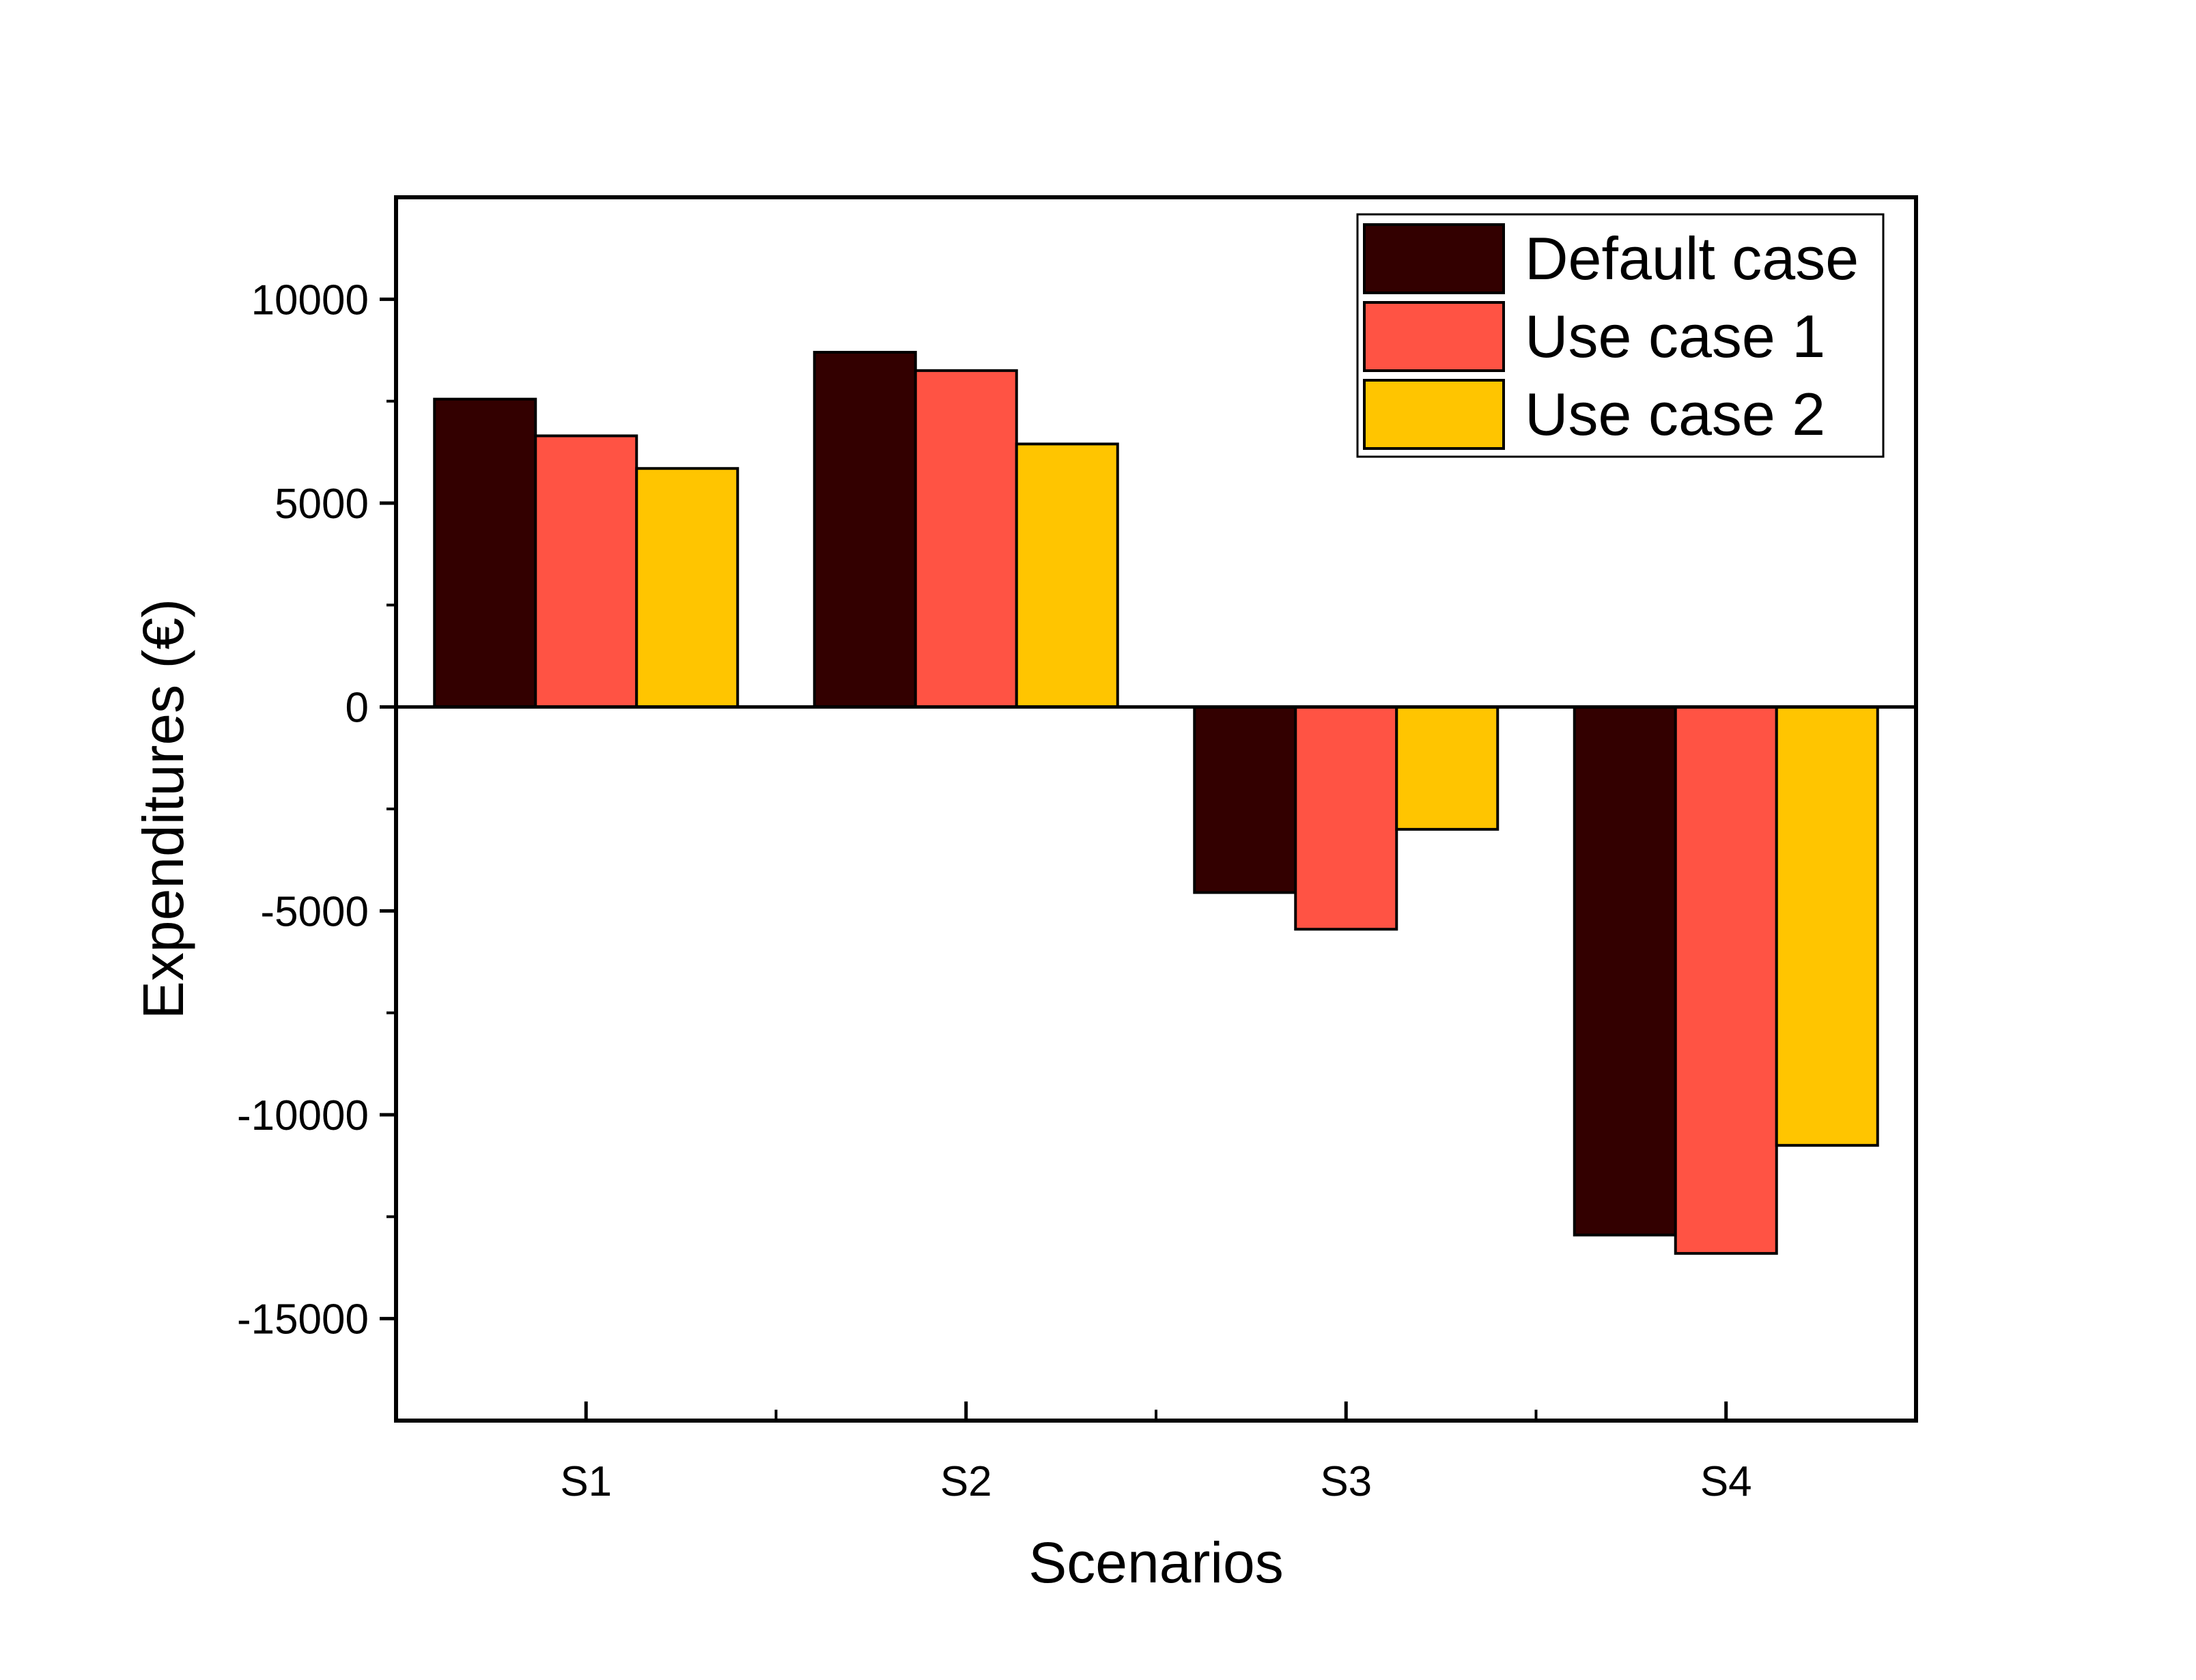 This screenshot has width=2196, height=1680. Describe the element at coordinates (1726, 1481) in the screenshot. I see `x-tick-label-s4: S4` at that location.